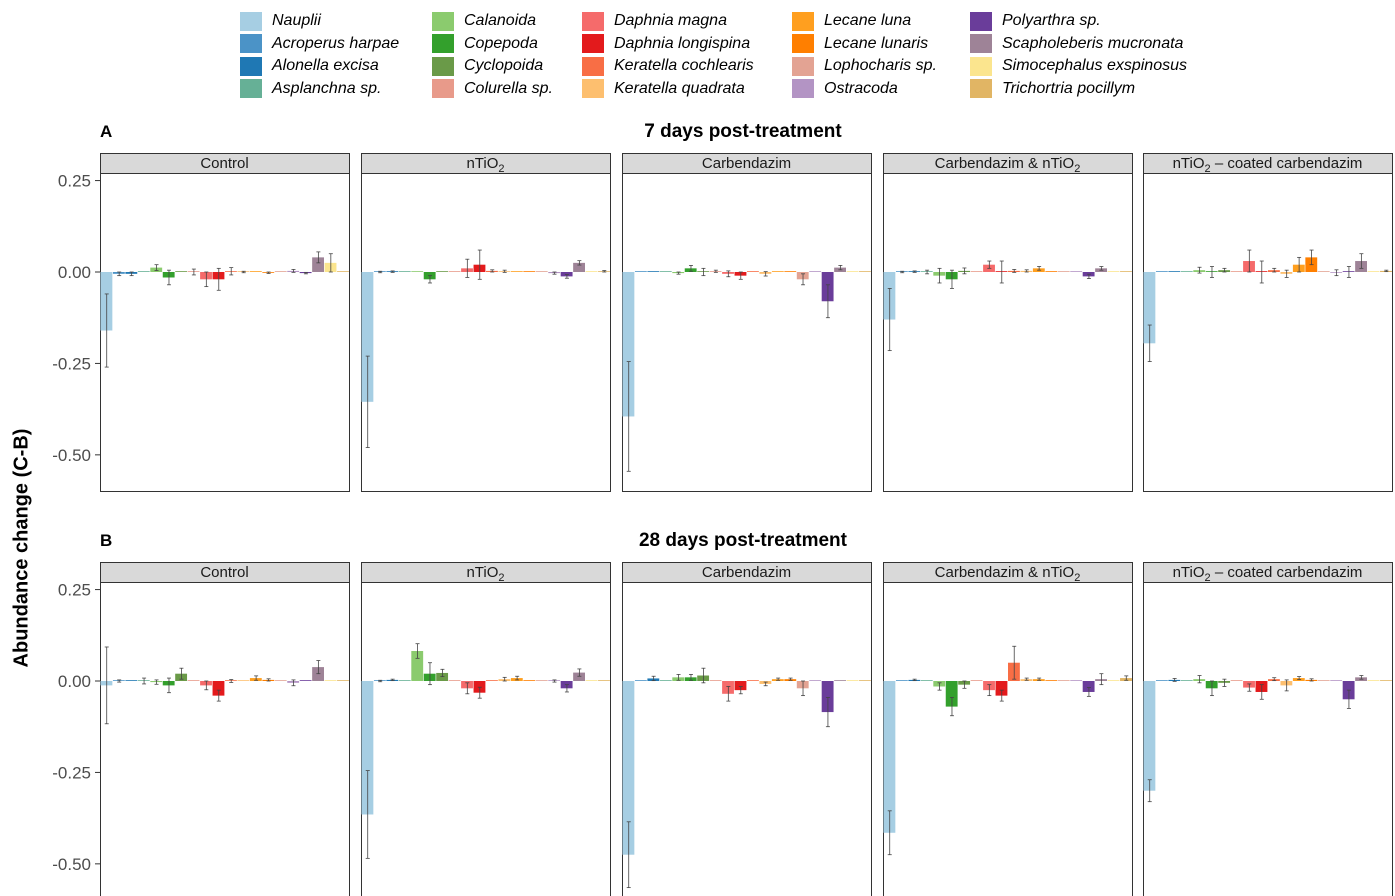 This screenshot has width=1395, height=896. I want to click on bar-calanoida, so click(417, 271).